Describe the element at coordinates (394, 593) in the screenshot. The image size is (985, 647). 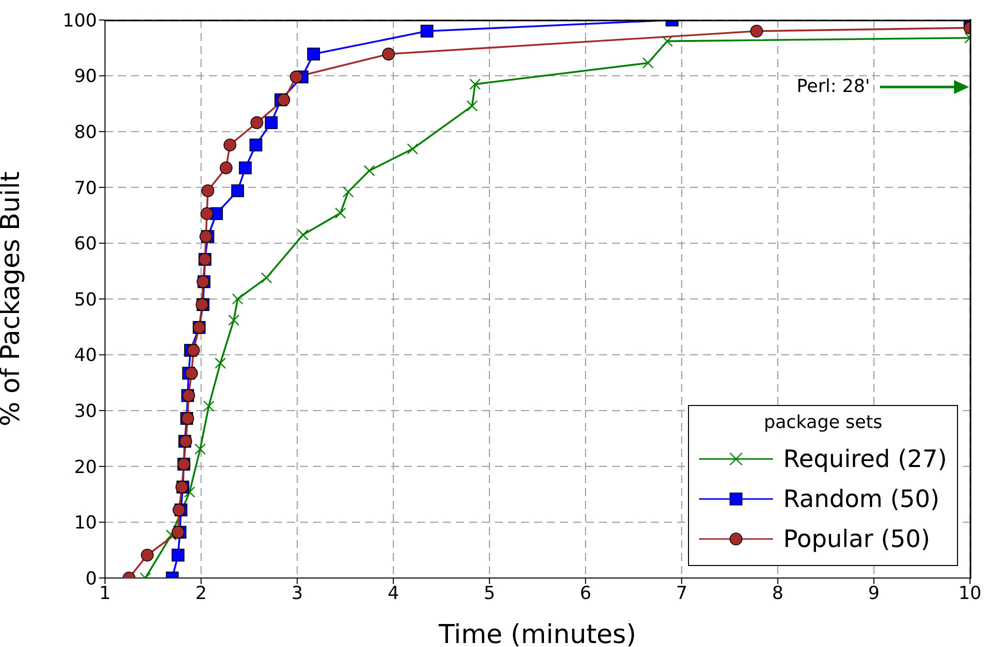
I see `x-tick-label: 4` at that location.